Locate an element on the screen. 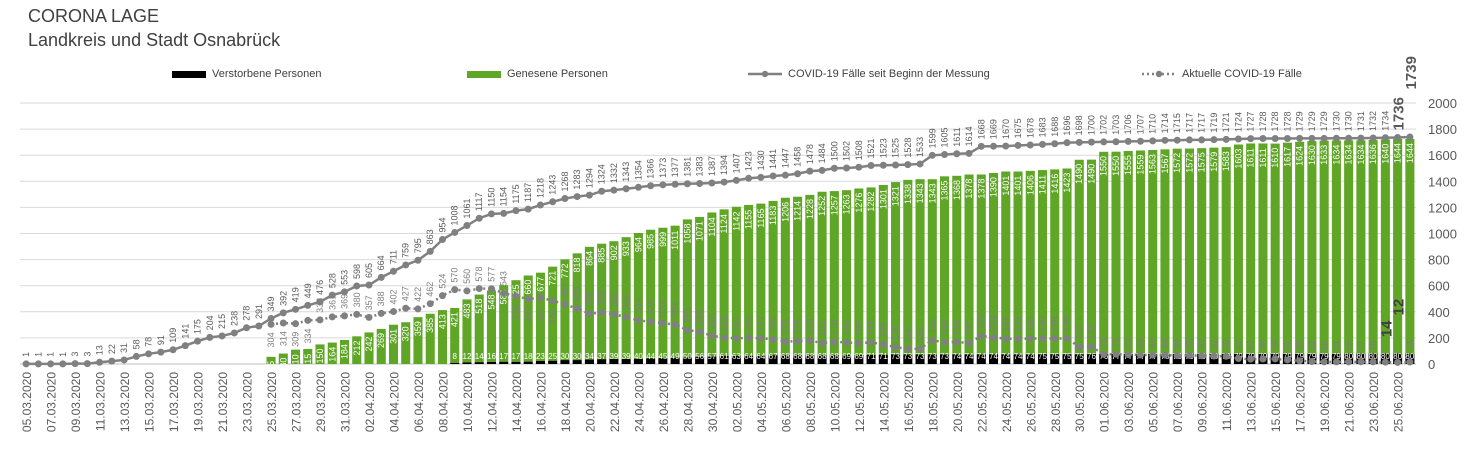 The width and height of the screenshot is (1468, 450). total-cases-label: 31 is located at coordinates (124, 348).